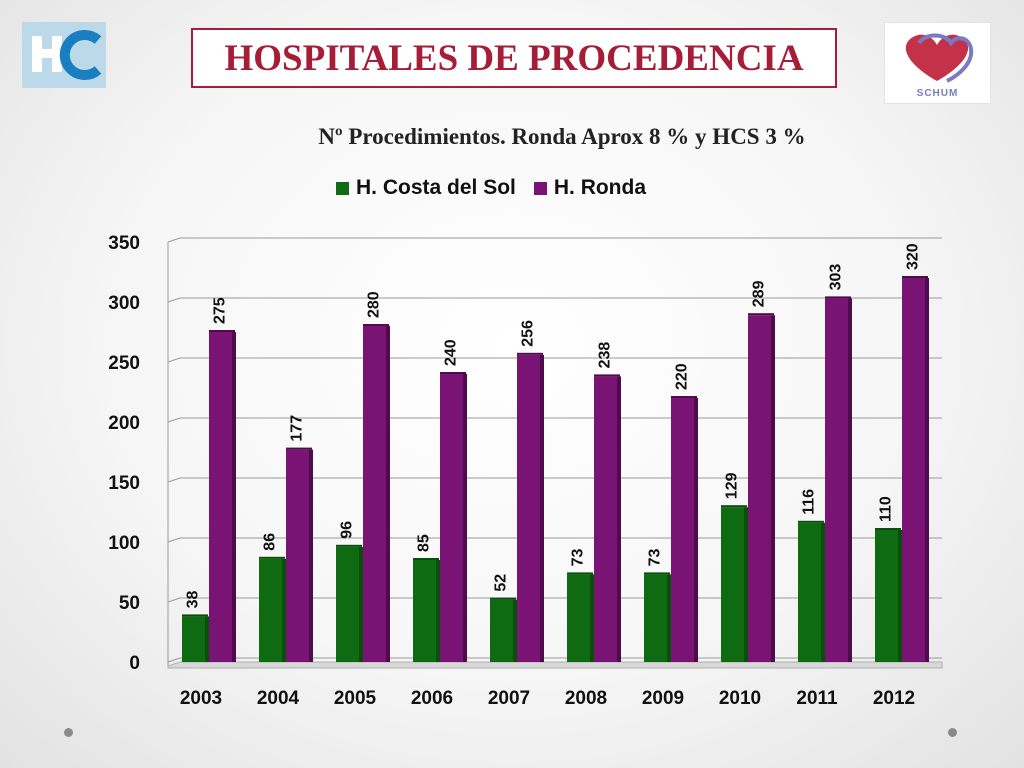  Describe the element at coordinates (134, 663) in the screenshot. I see `y-tick-label: 0` at that location.